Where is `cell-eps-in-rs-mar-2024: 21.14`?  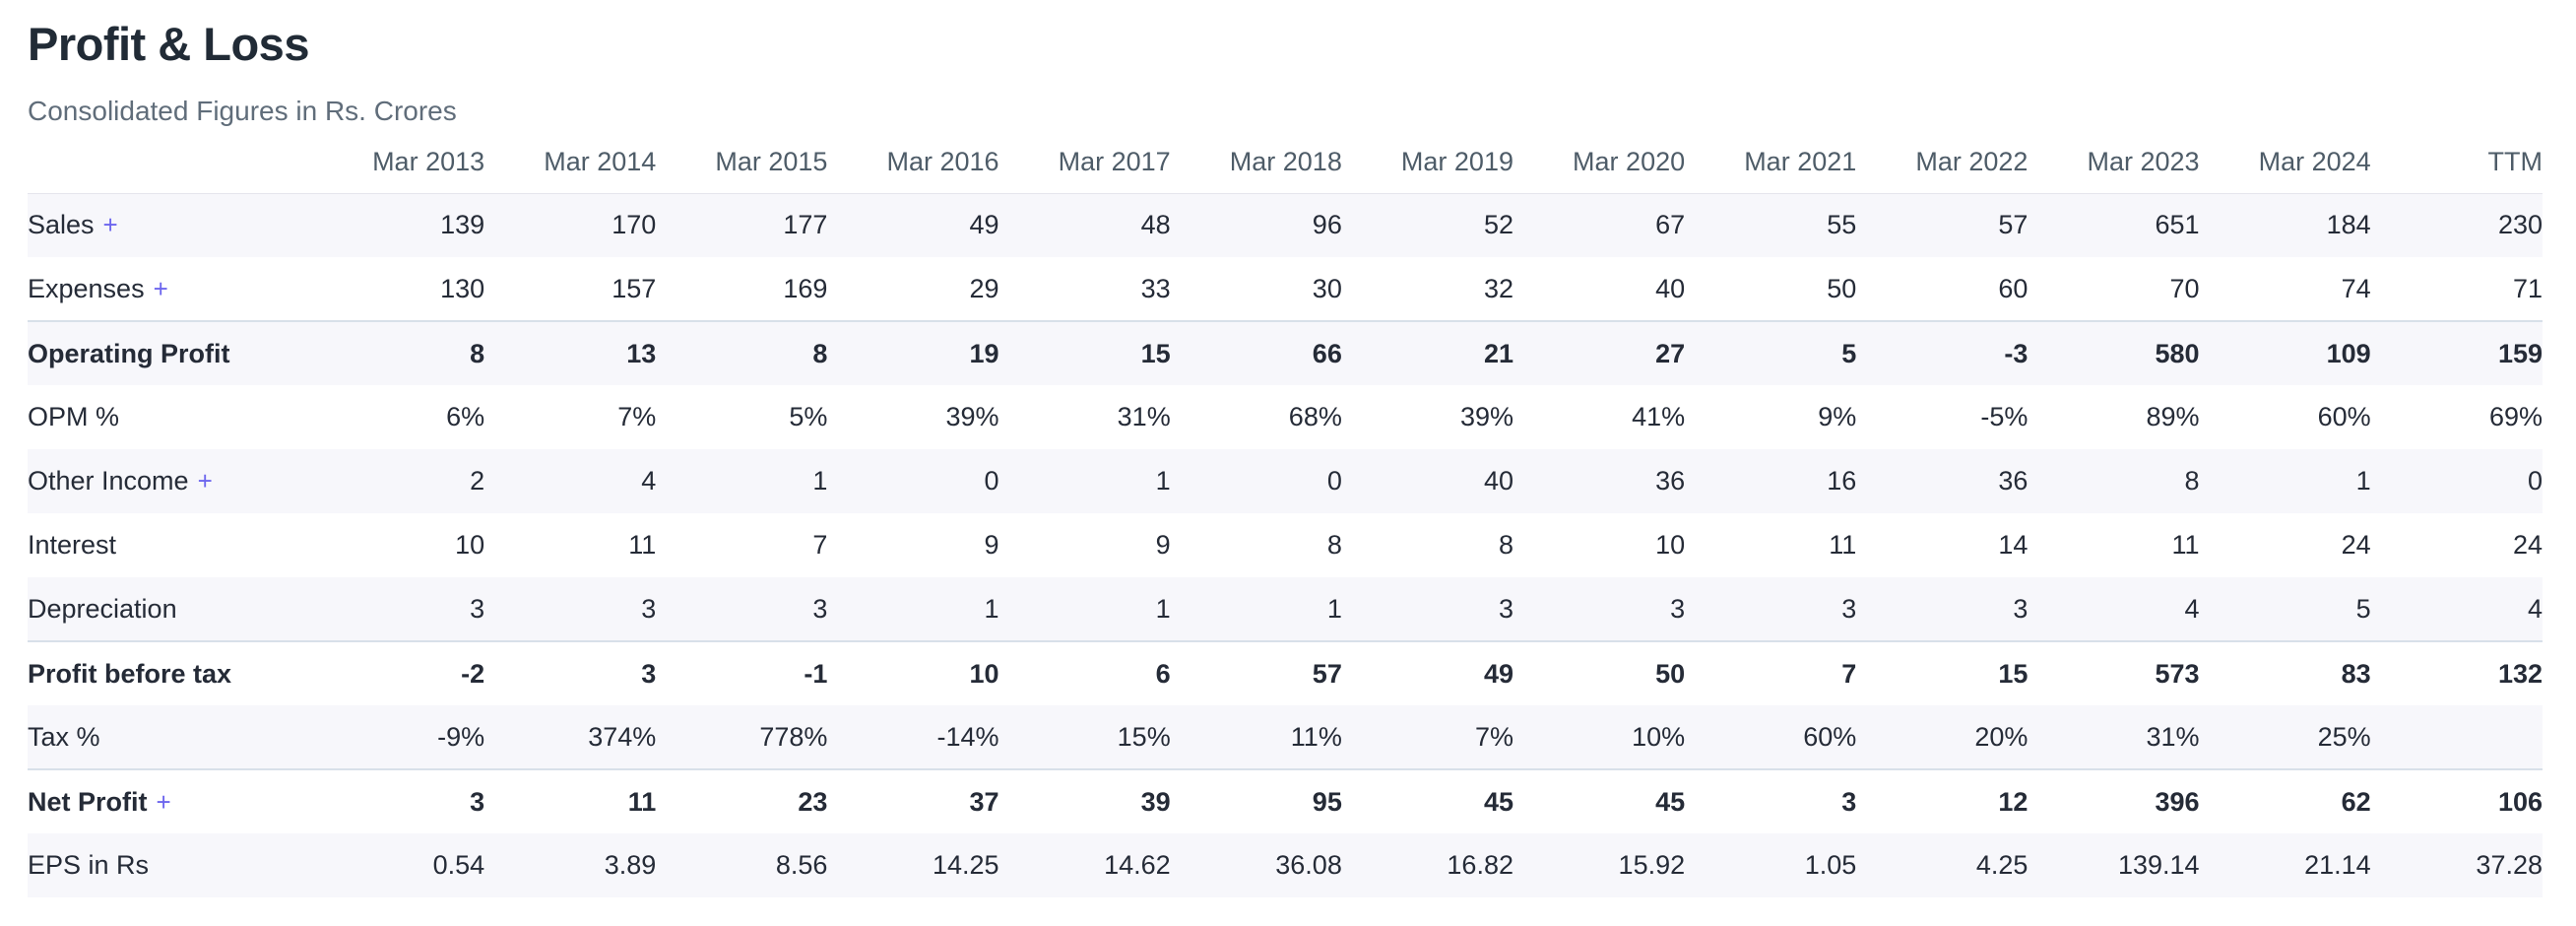 cell-eps-in-rs-mar-2024: 21.14 is located at coordinates (2337, 865).